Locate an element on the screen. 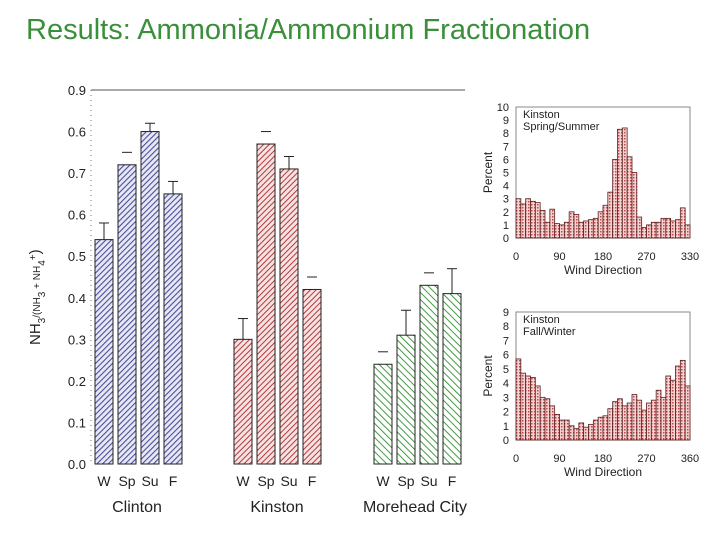 The width and height of the screenshot is (720, 540). panel-legend-line: Fall/Winter is located at coordinates (549, 332).